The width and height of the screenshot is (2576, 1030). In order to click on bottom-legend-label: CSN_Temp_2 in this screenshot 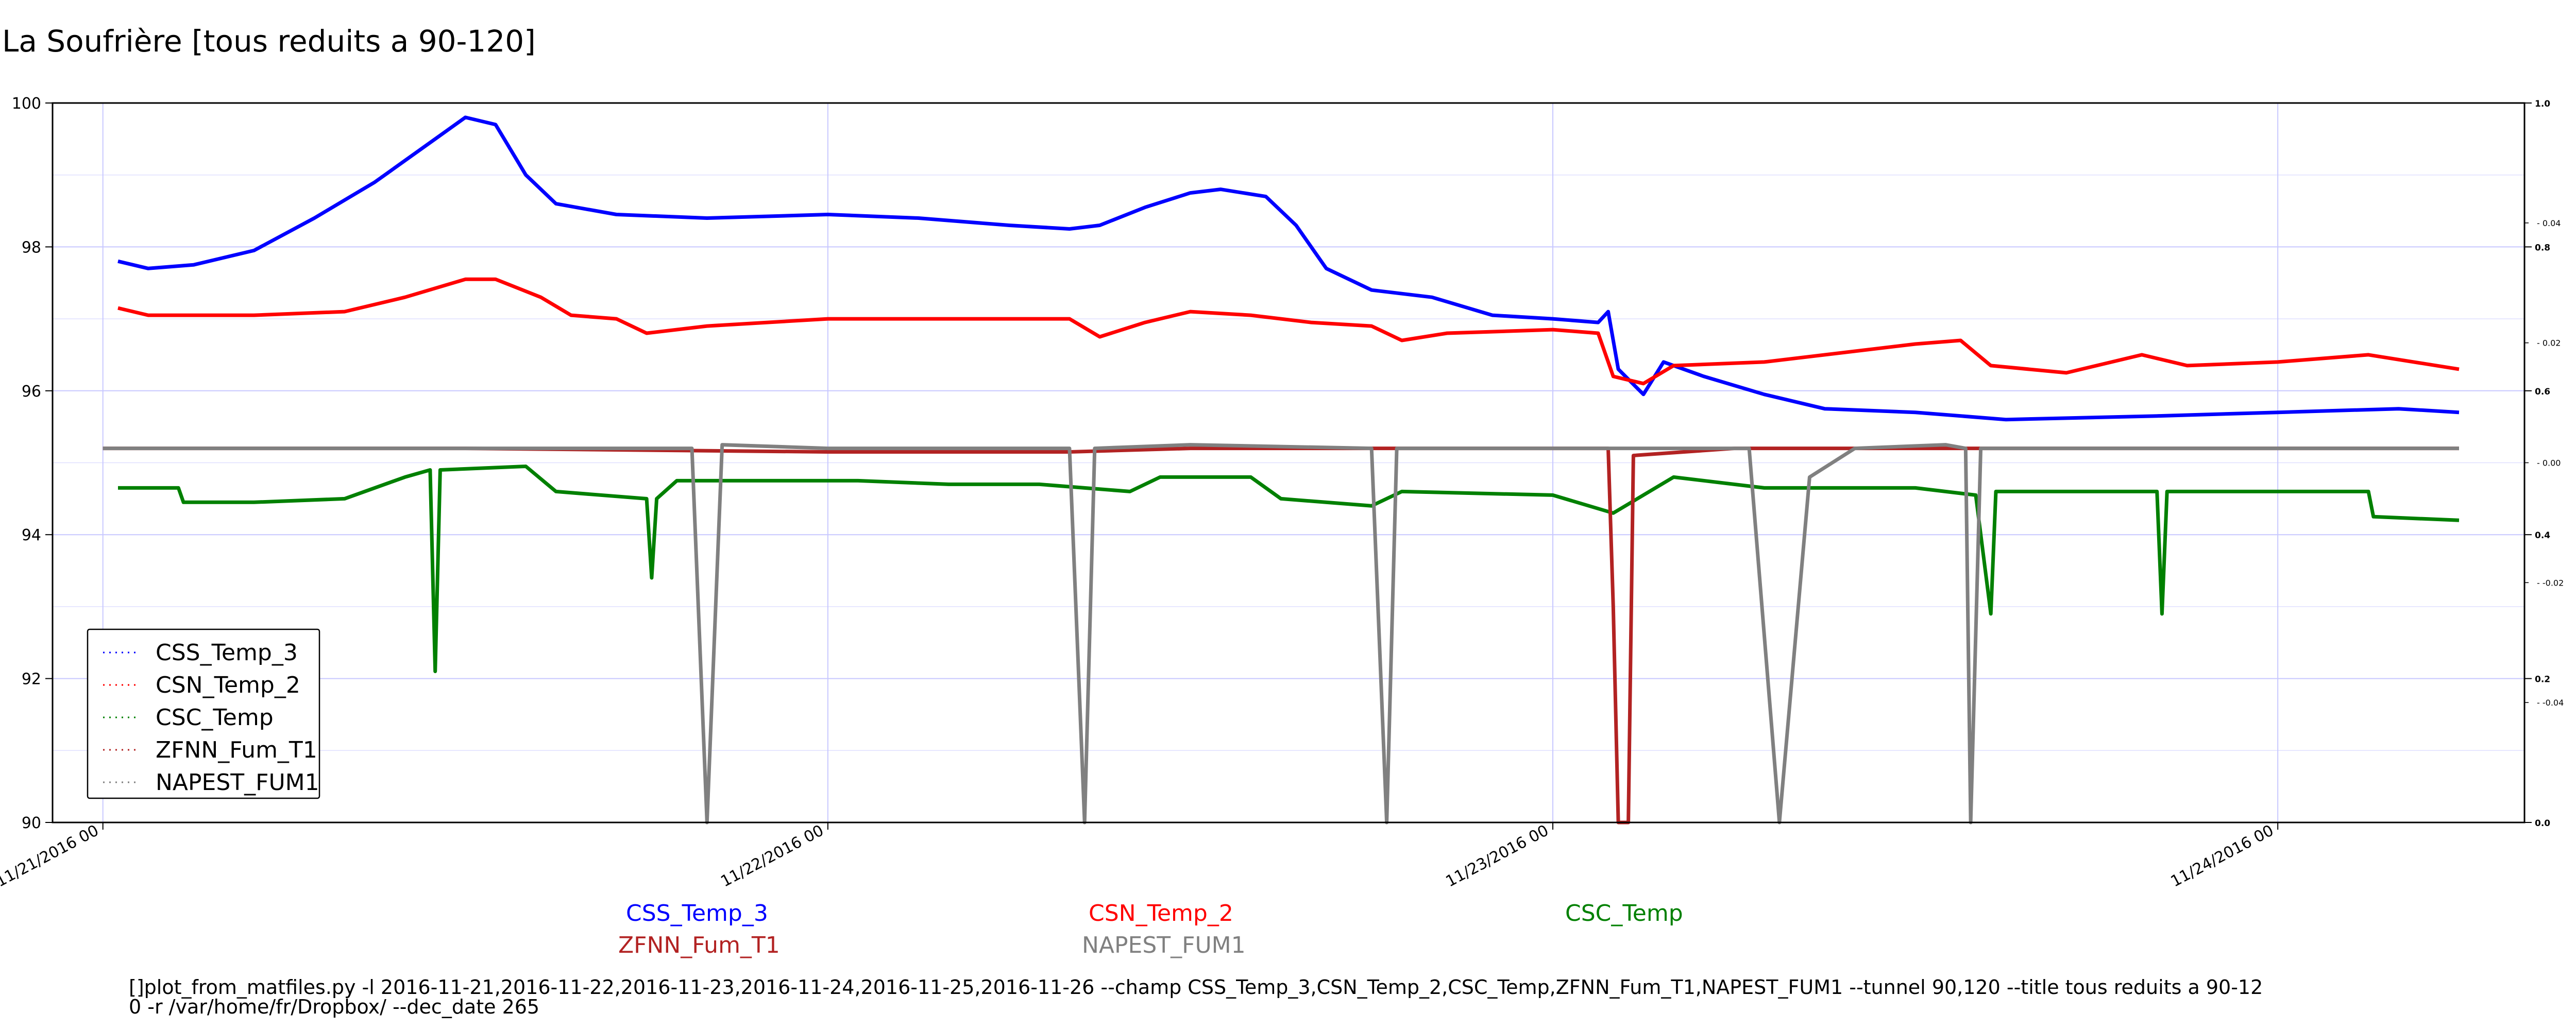, I will do `click(1161, 913)`.